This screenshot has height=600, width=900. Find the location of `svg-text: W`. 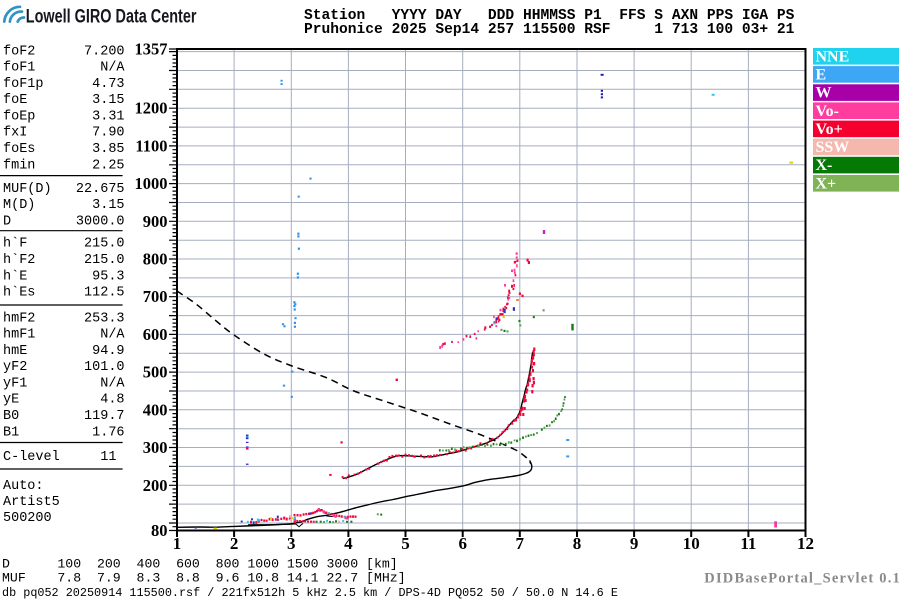

svg-text: W is located at coordinates (824, 93).